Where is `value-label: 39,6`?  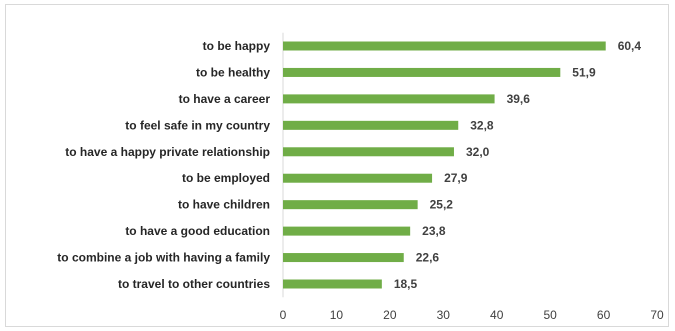
value-label: 39,6 is located at coordinates (519, 99).